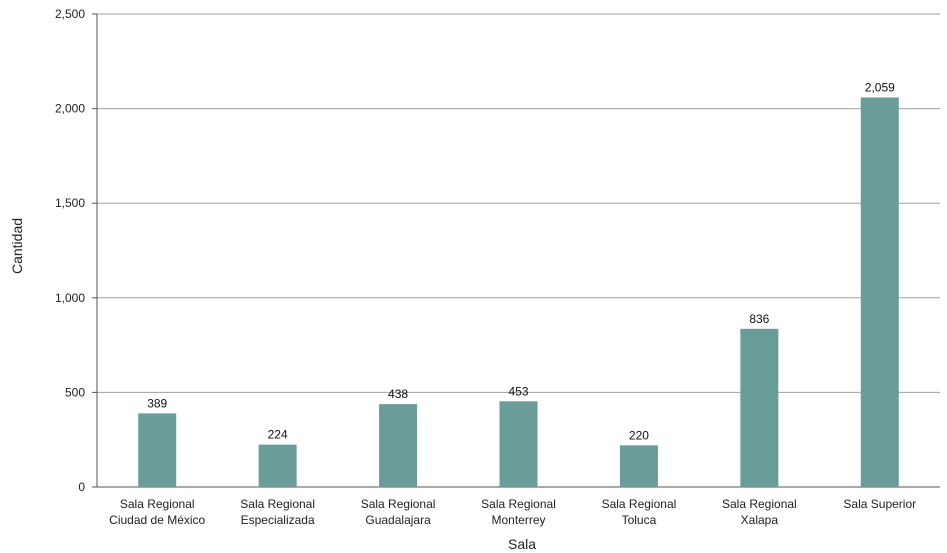 The image size is (947, 553). I want to click on data-label: 224, so click(278, 435).